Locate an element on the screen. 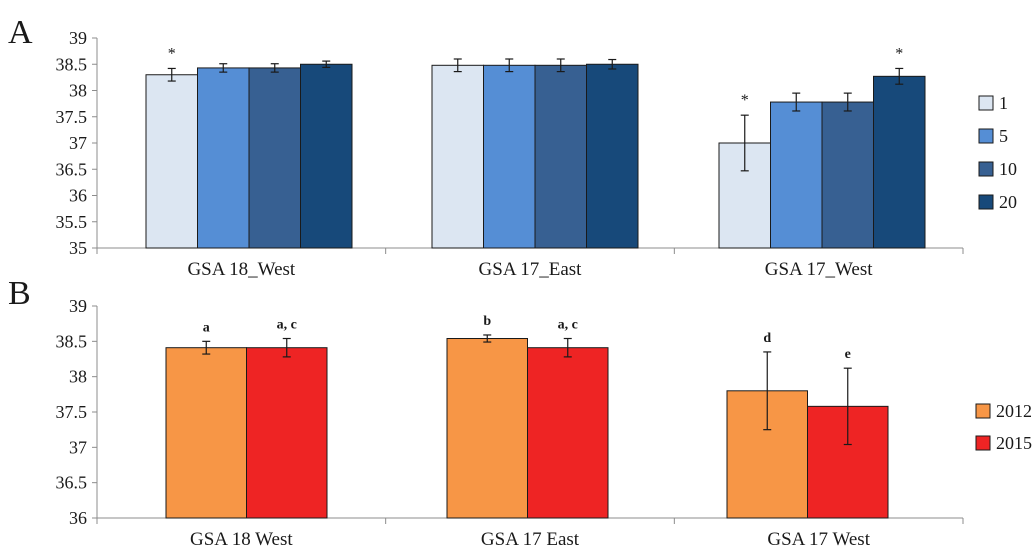  y-tick-label: 35.5 is located at coordinates (72, 222).